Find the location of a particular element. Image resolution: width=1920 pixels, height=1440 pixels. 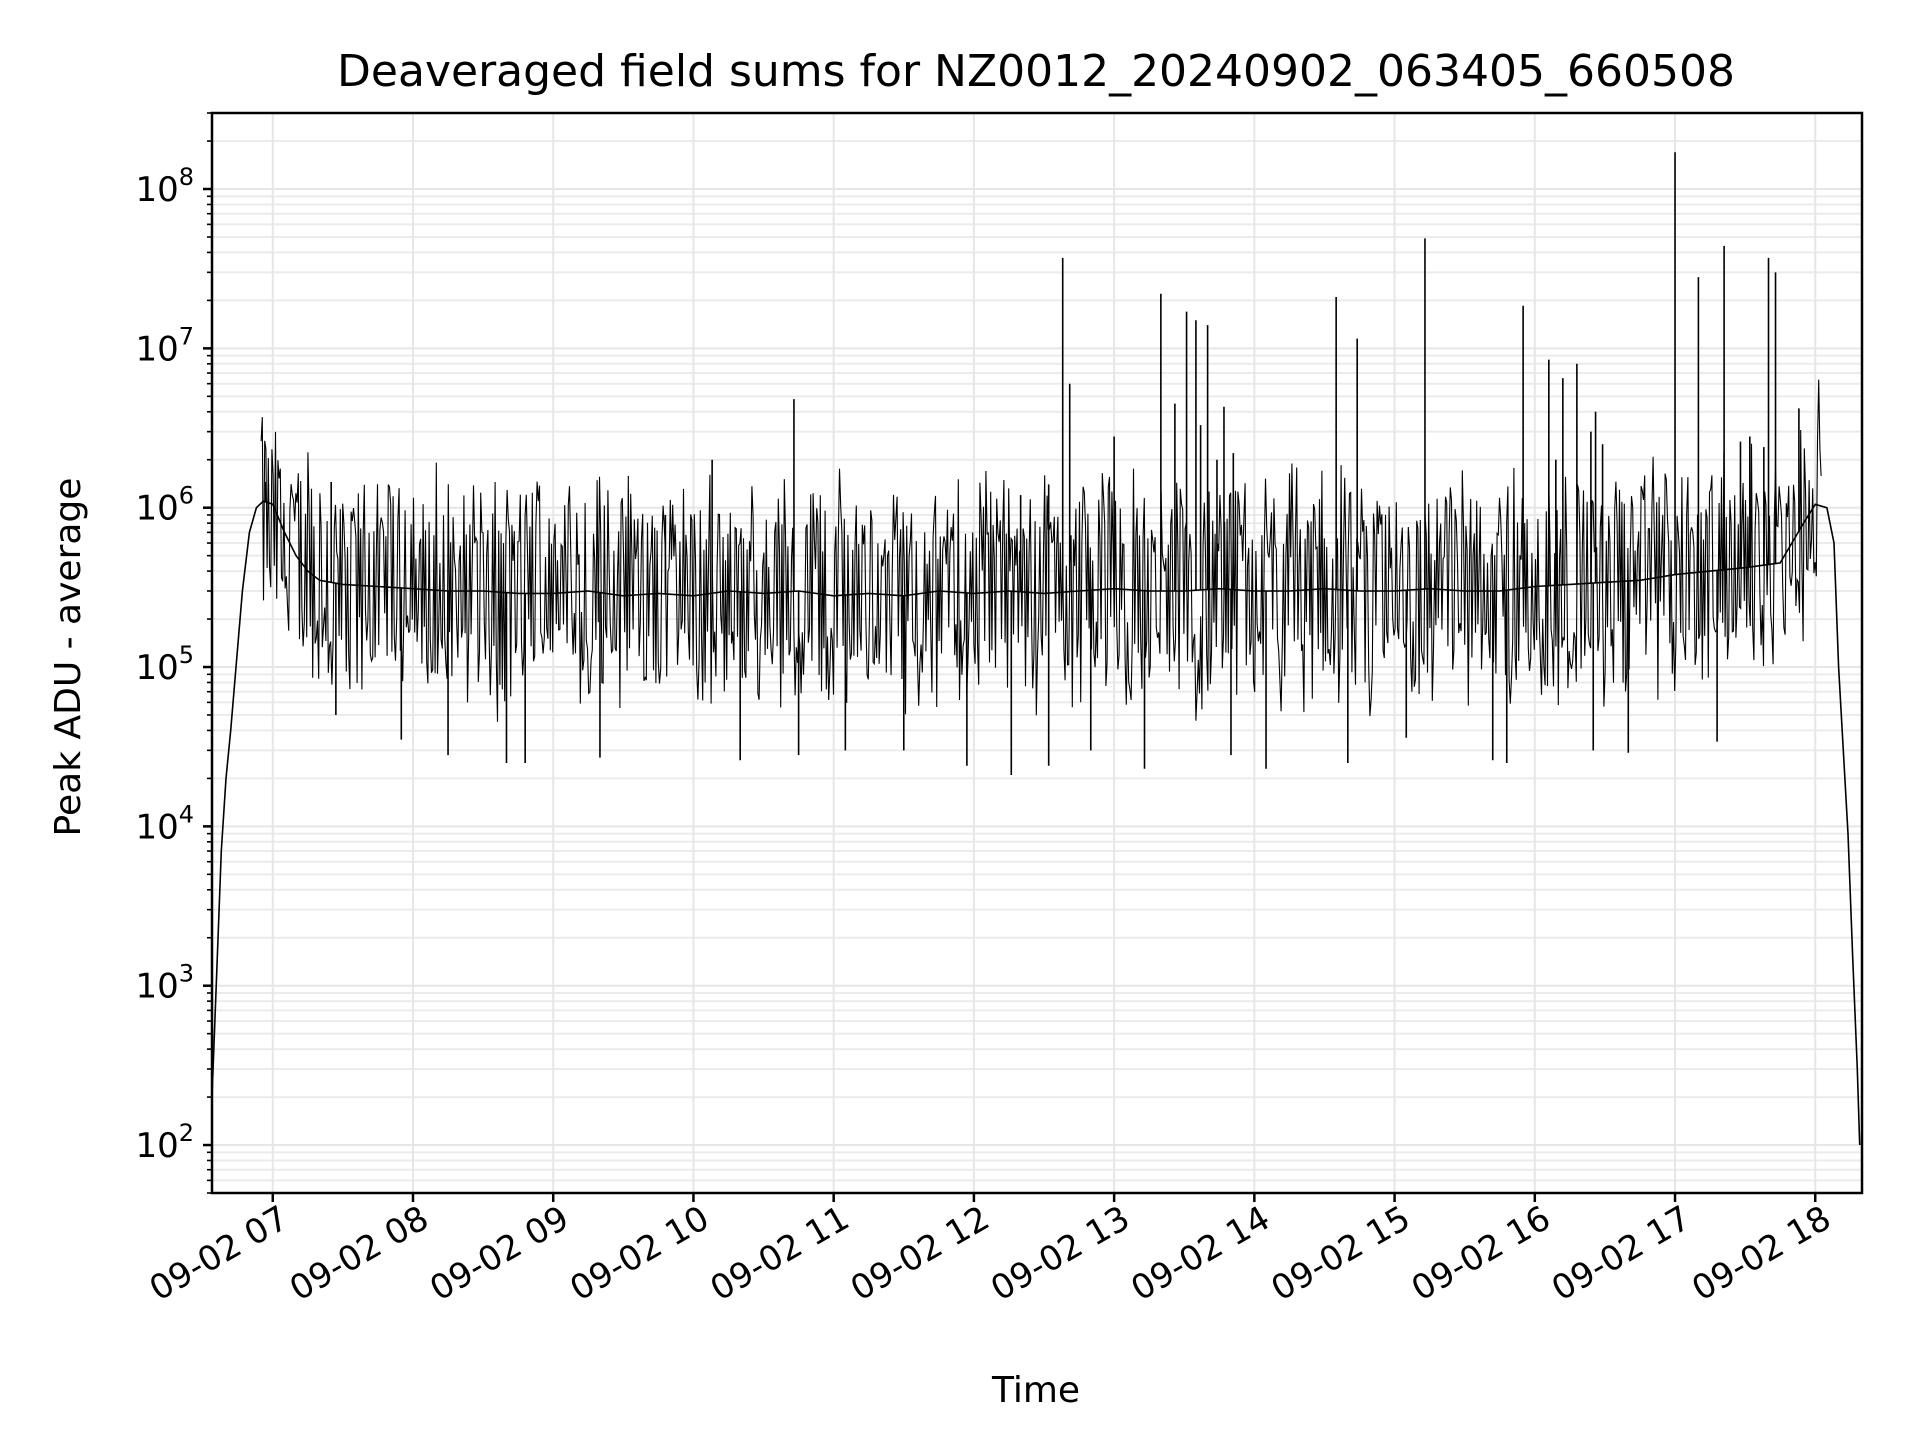

y-tick-label: 10⁵ is located at coordinates (164, 664).